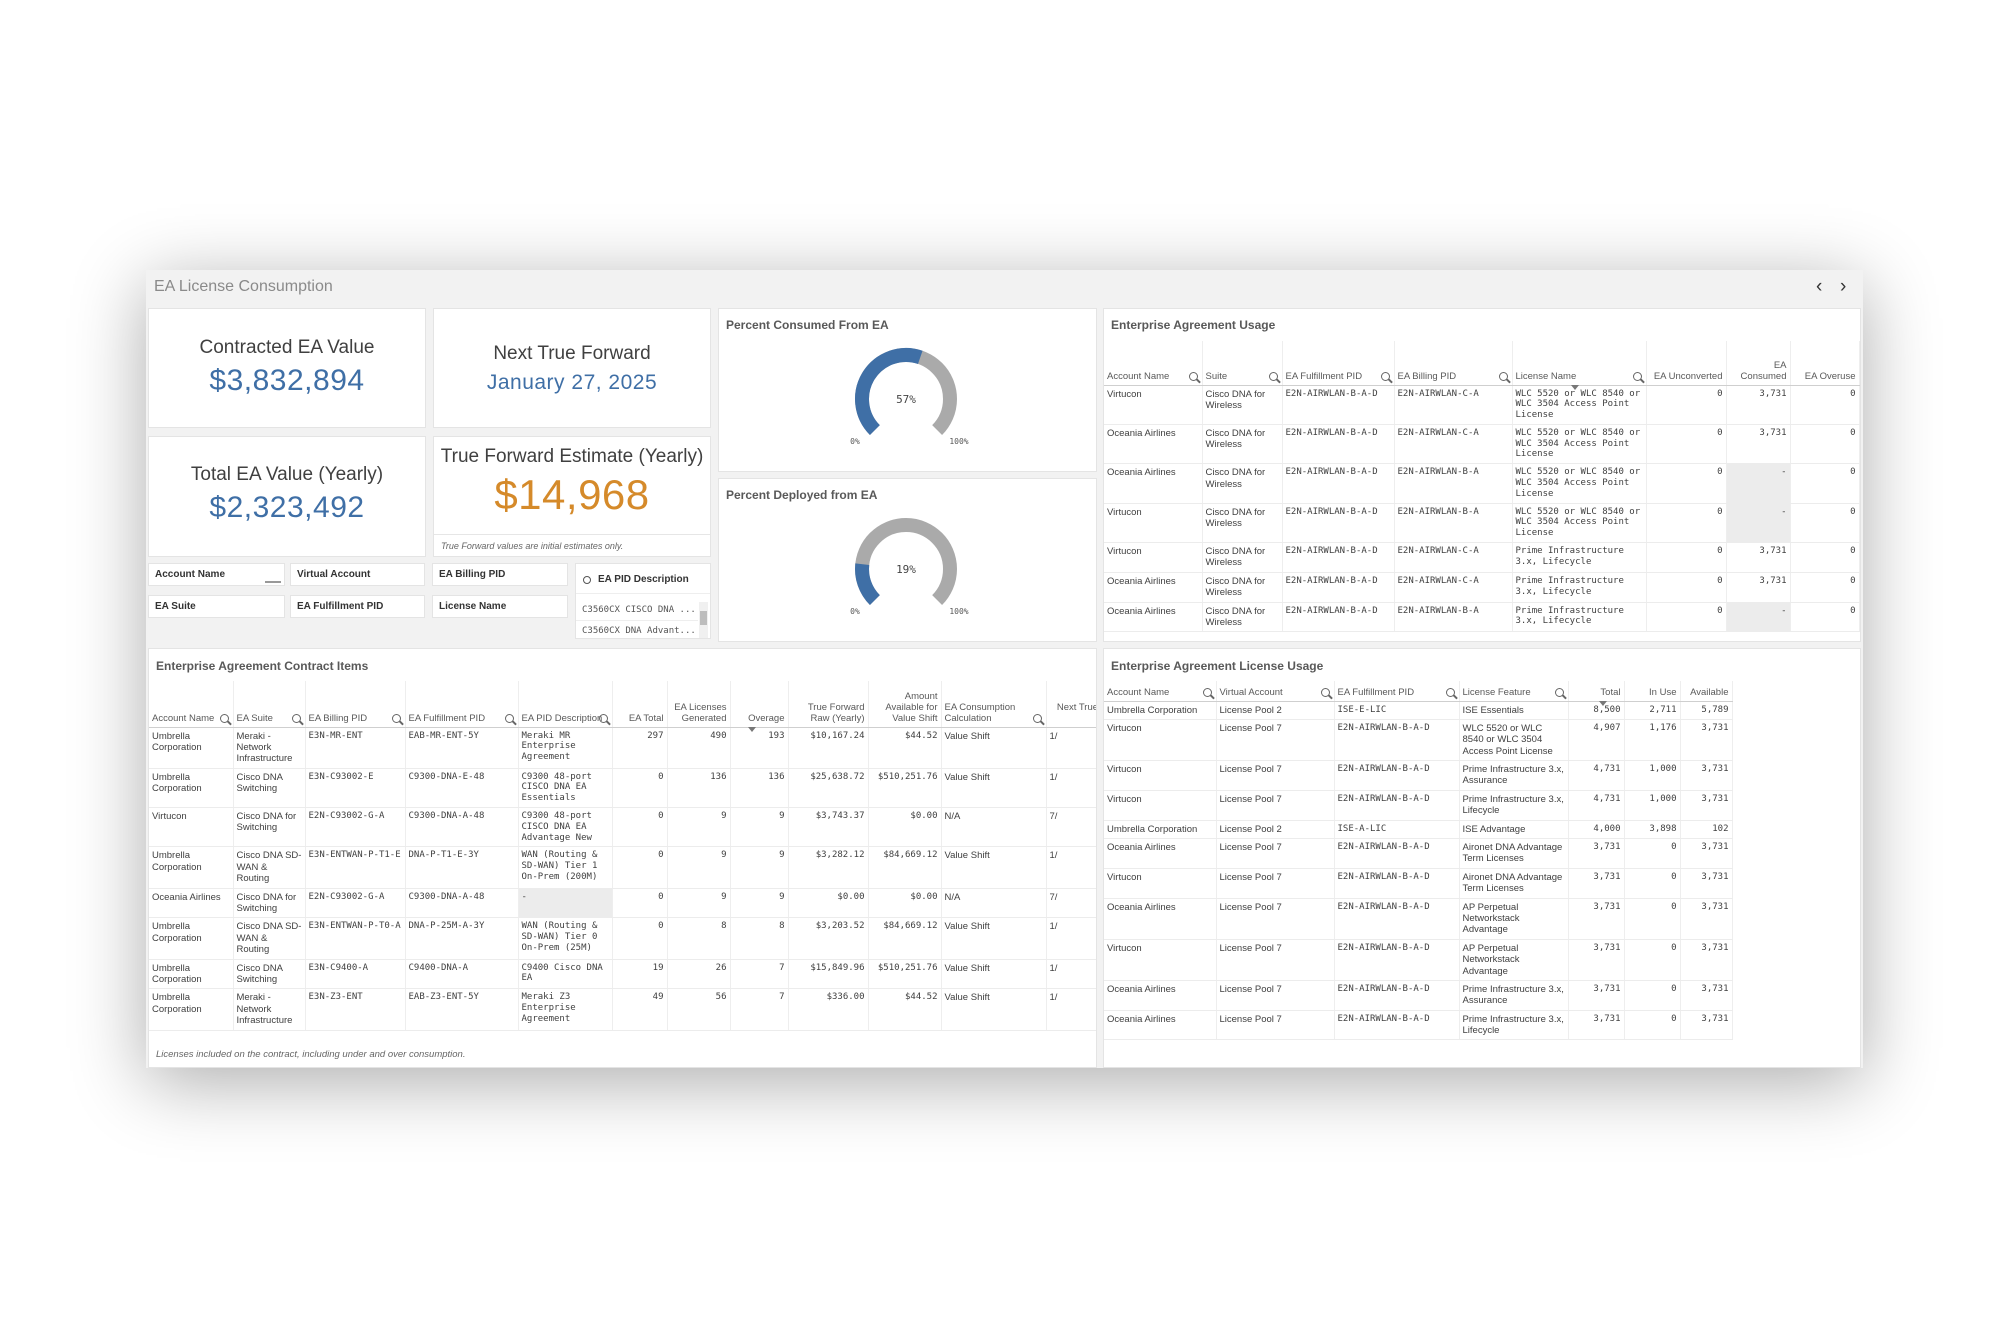 This screenshot has width=2000, height=1333. What do you see at coordinates (269, 827) in the screenshot?
I see `table-cell: Cisco DNA for Switching` at bounding box center [269, 827].